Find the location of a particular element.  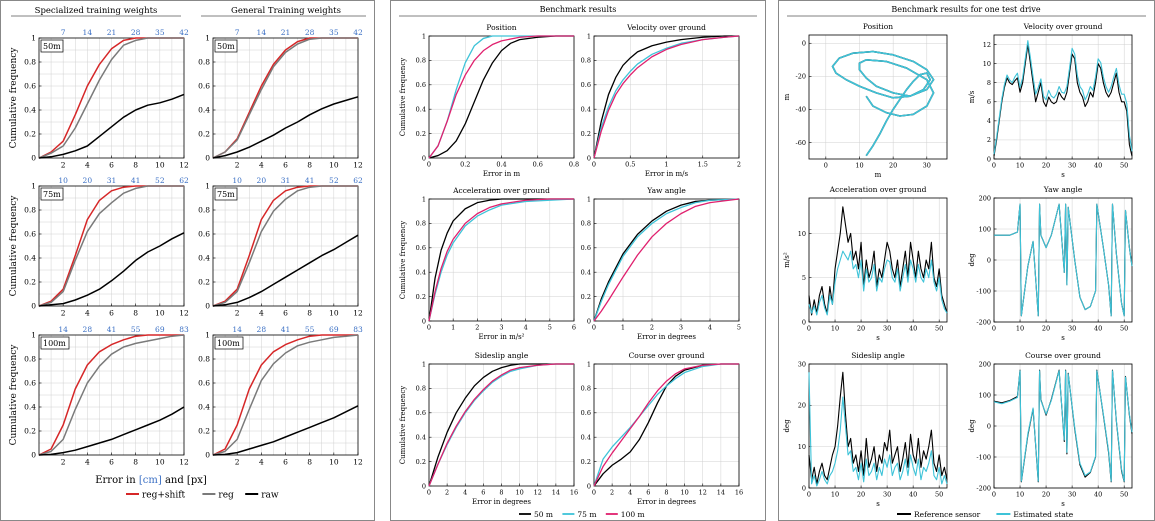

x-tick-label: 40 is located at coordinates (1098, 495).